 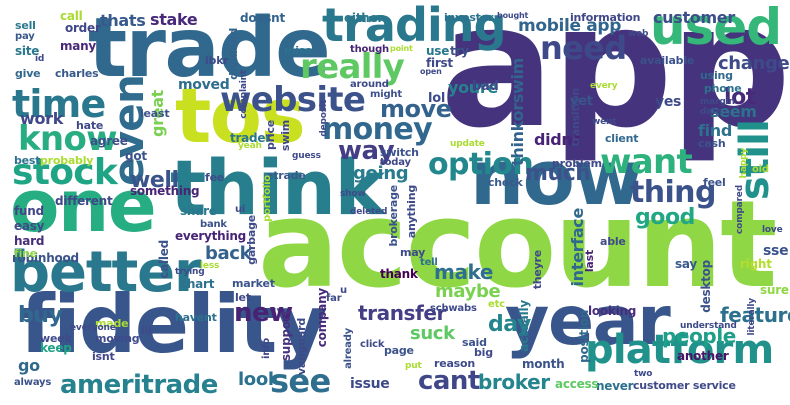 What do you see at coordinates (217, 60) in the screenshot?
I see `word-ibkr: ibkr` at bounding box center [217, 60].